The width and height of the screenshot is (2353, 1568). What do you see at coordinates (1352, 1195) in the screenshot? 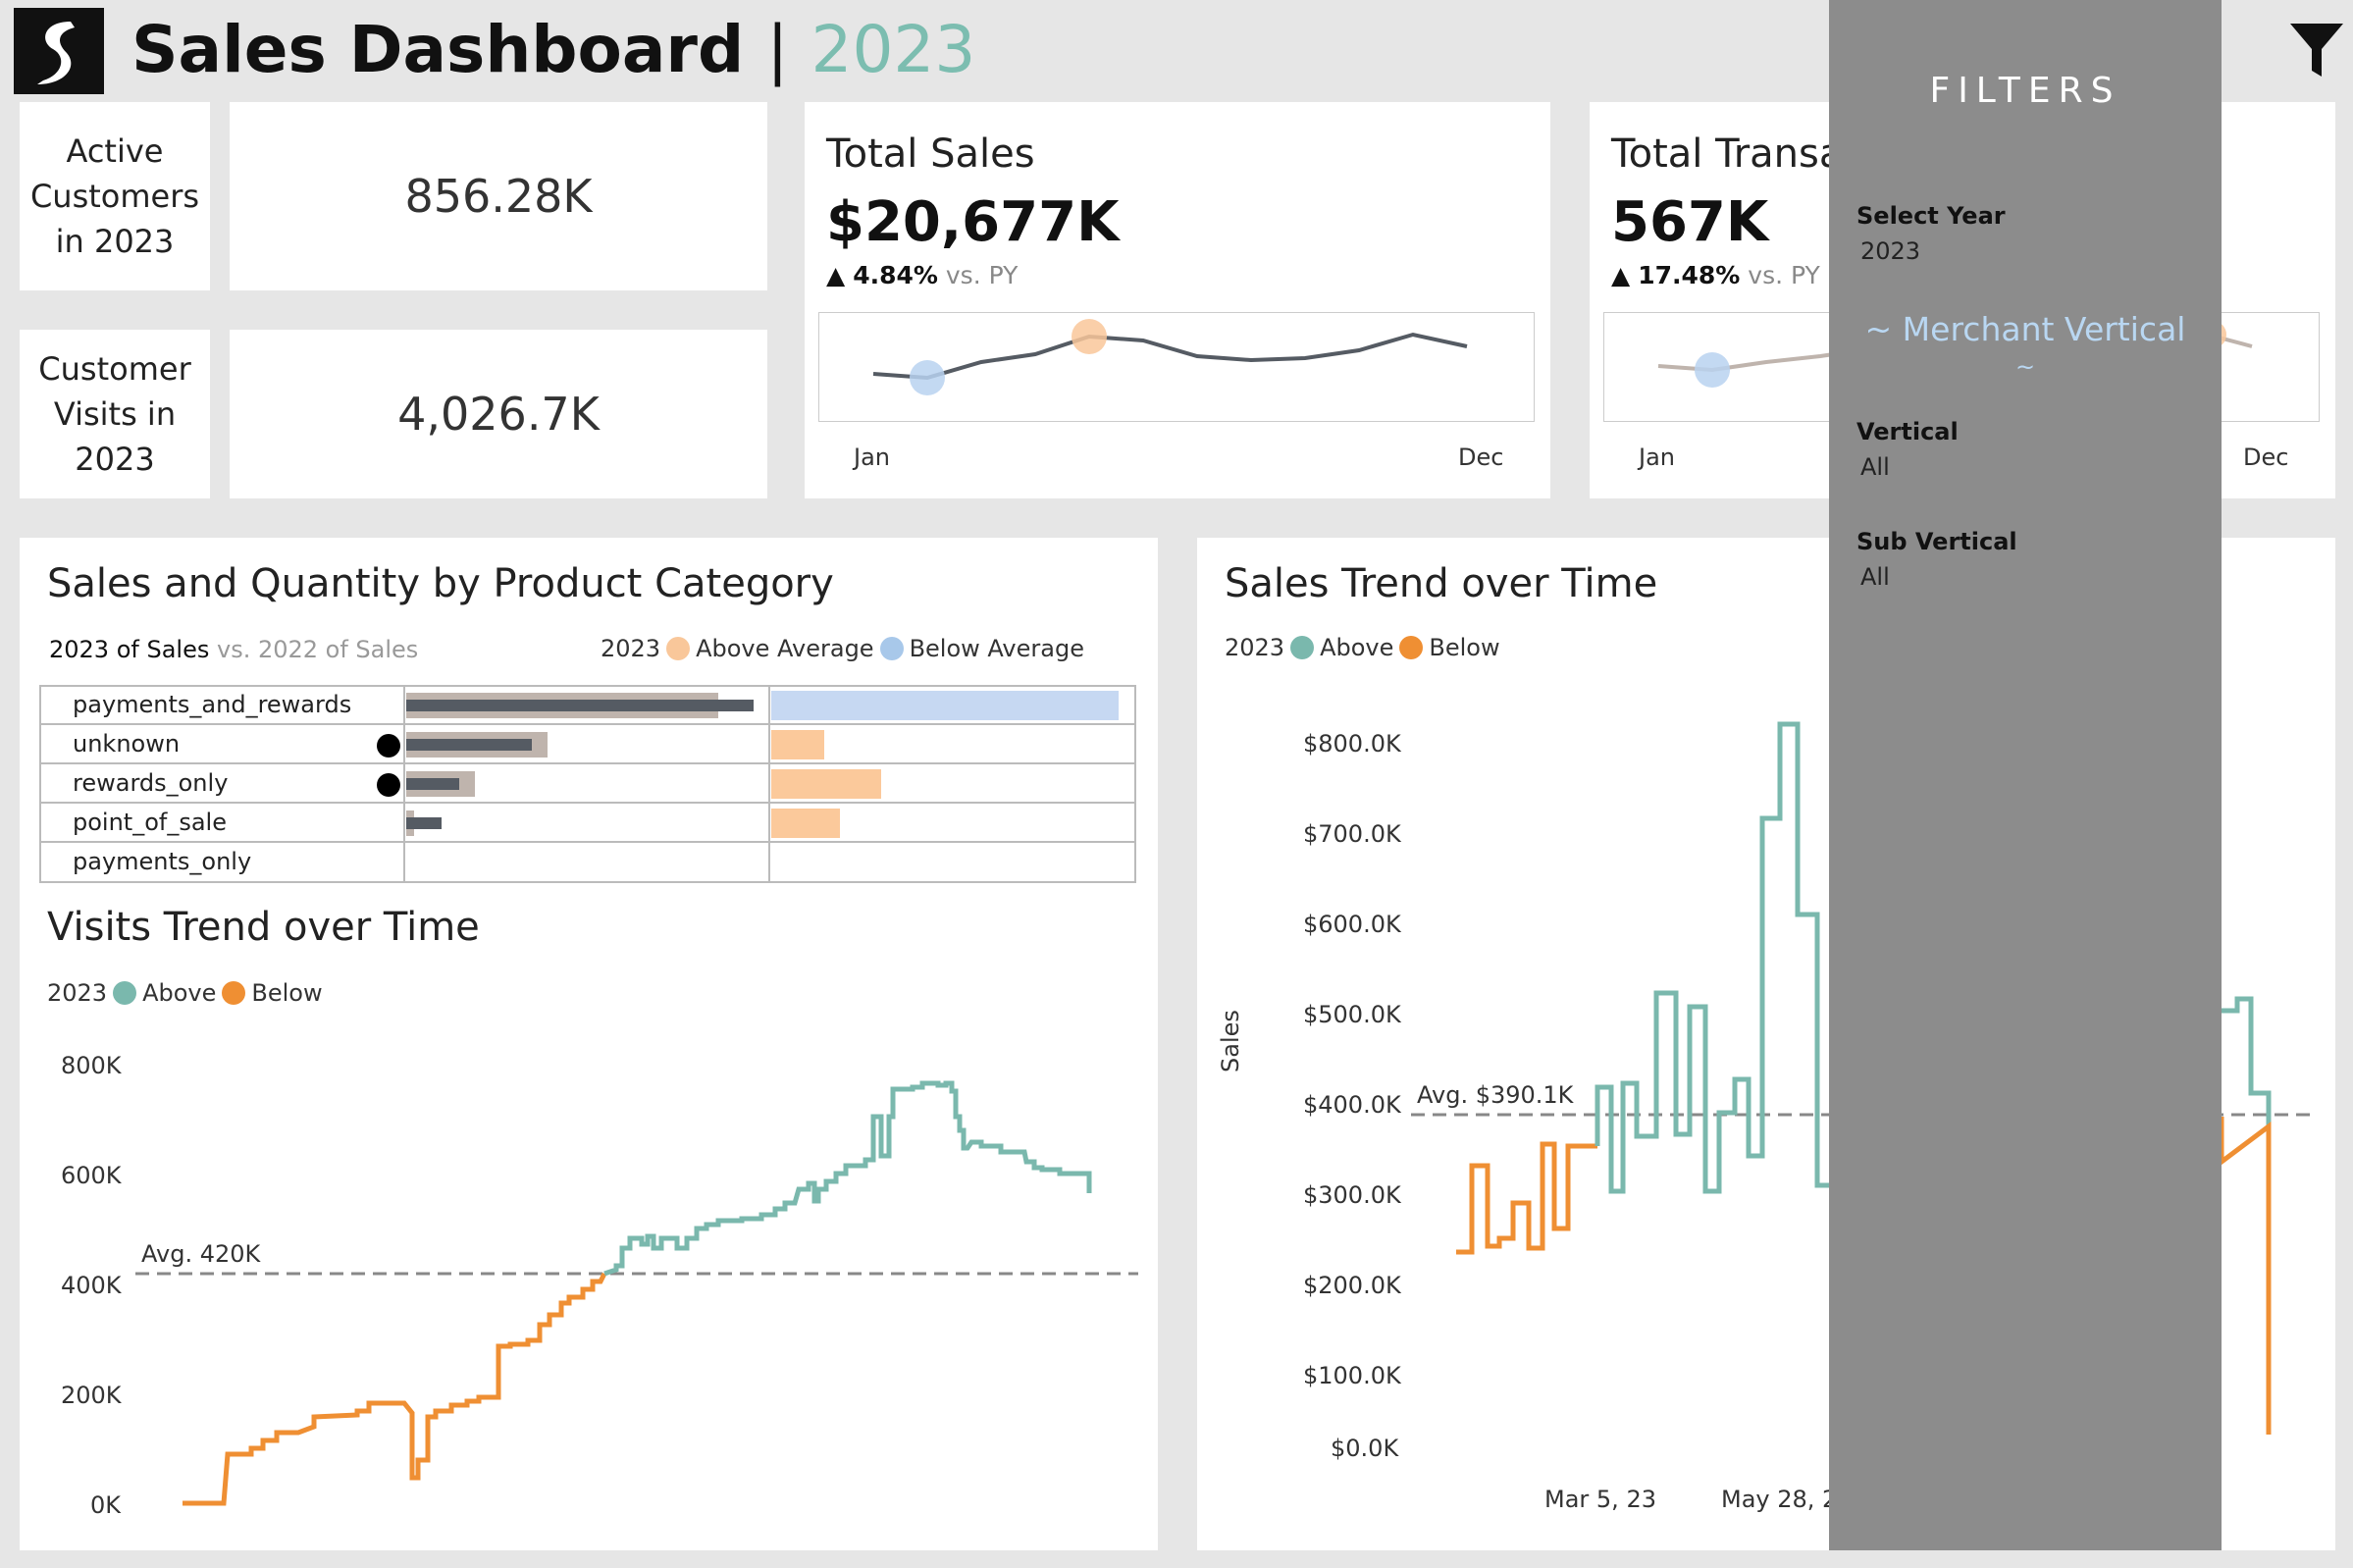
I see `sales-y-tick: $300.0K` at bounding box center [1352, 1195].